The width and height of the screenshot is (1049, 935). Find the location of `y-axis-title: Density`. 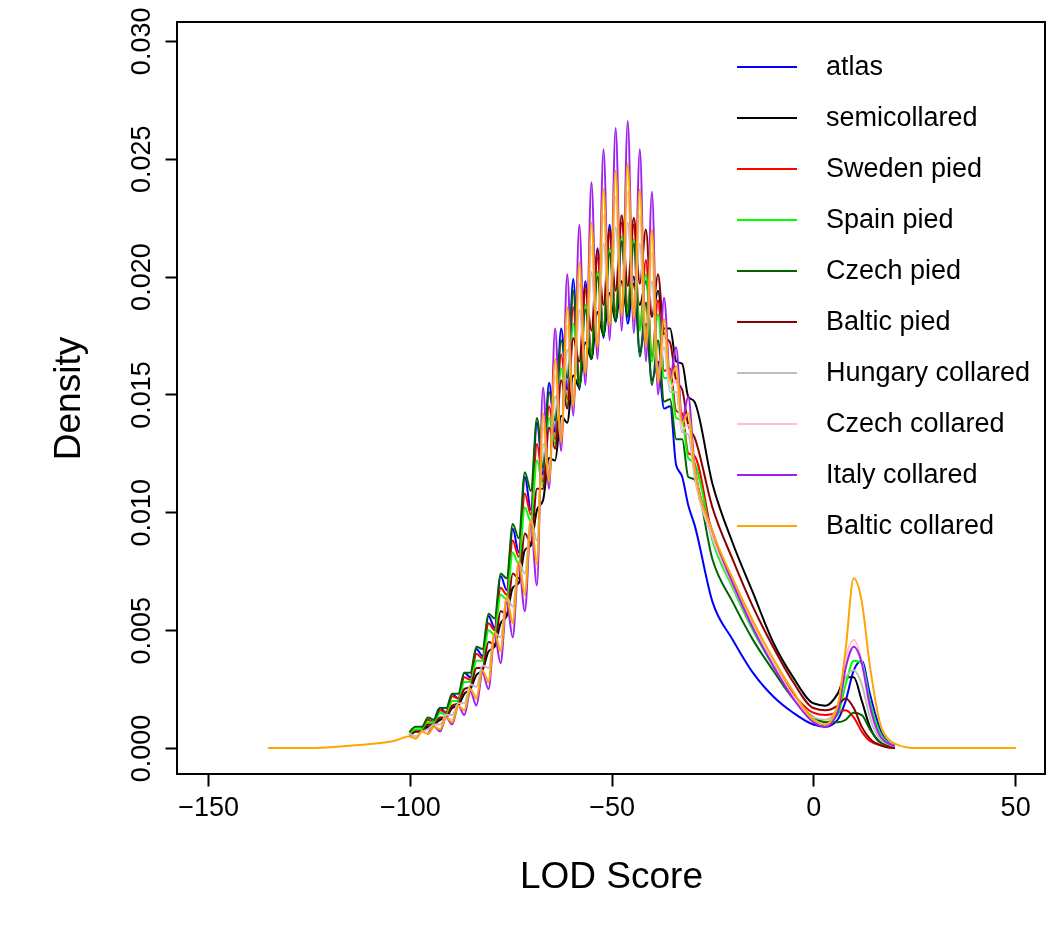

y-axis-title: Density is located at coordinates (67, 398).